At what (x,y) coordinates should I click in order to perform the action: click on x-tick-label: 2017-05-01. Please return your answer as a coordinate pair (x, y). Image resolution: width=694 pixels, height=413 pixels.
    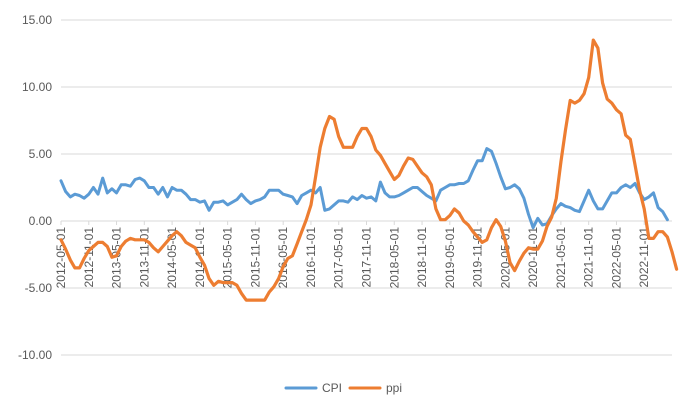
    Looking at the image, I should click on (339, 258).